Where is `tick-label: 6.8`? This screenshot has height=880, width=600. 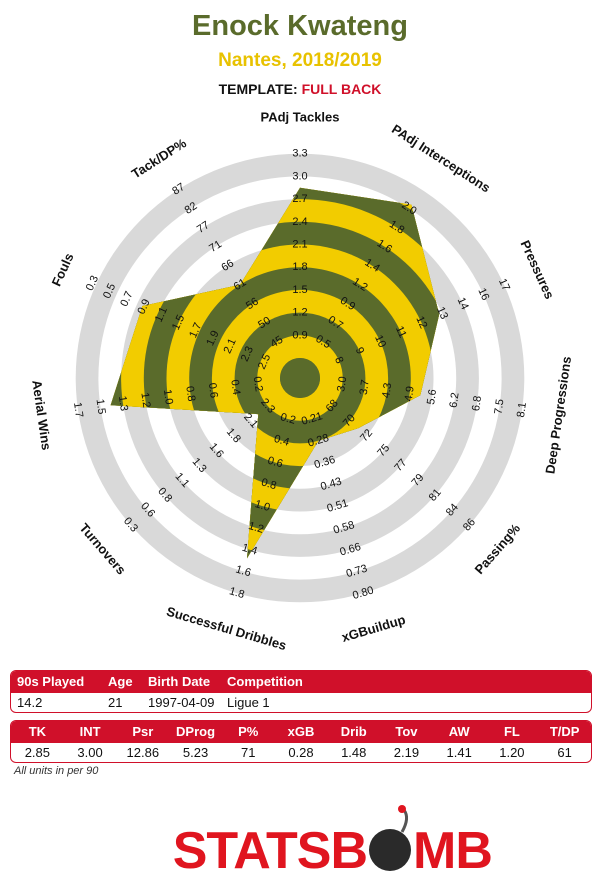
tick-label: 6.8 is located at coordinates (477, 403).